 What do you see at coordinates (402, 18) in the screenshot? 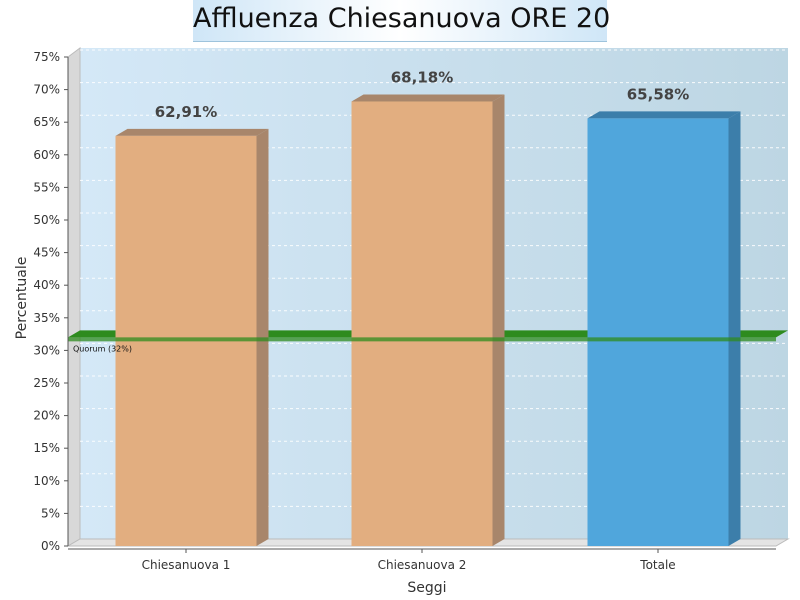
I see `chart-title: Affluenza Chiesanuova ORE 20` at bounding box center [402, 18].